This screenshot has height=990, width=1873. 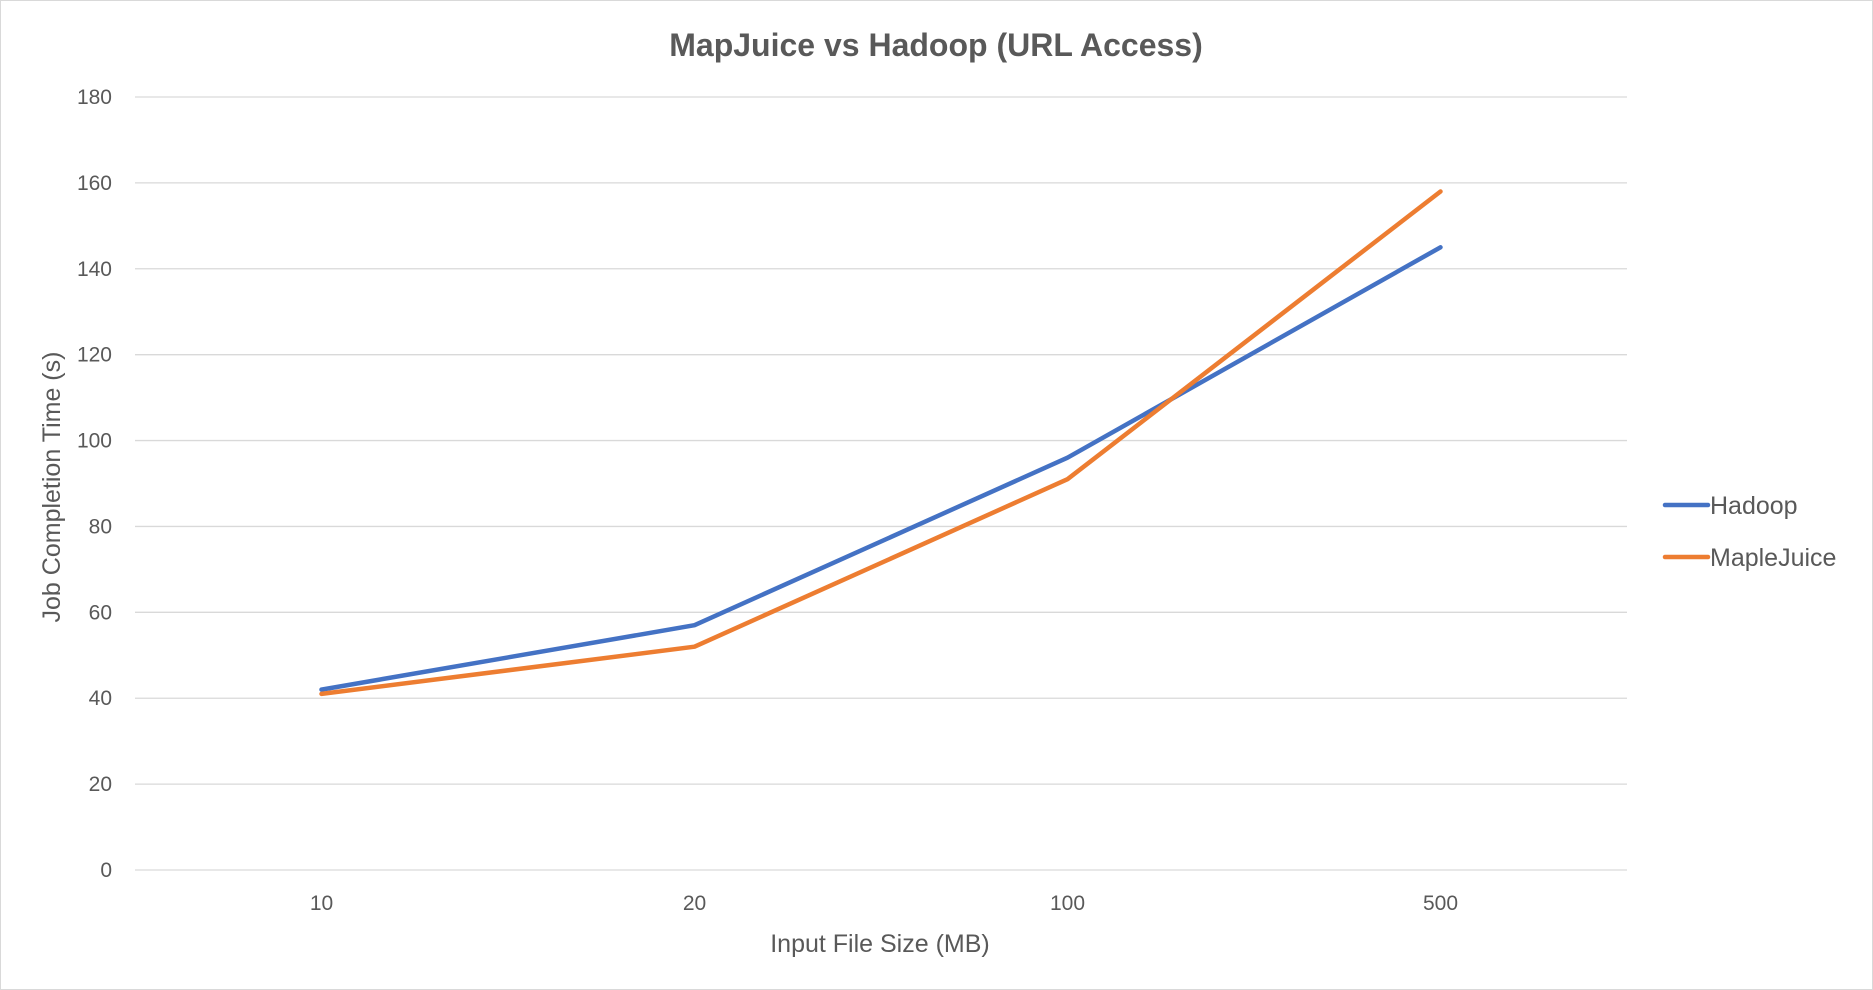 I want to click on y-axis-ticks: 0 20 40 60 80 100 120 140 160 180, so click(x=94, y=484).